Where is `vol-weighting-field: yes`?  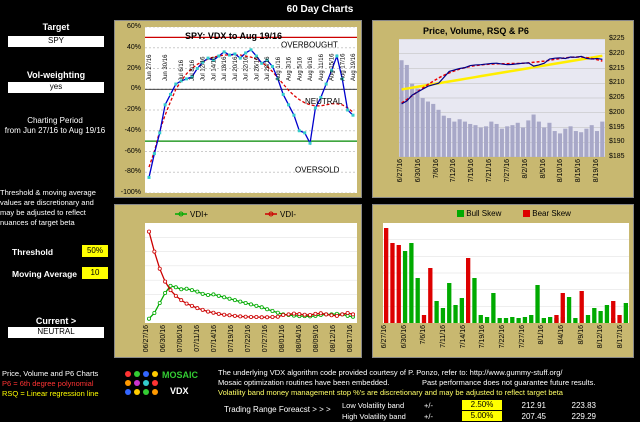
vol-weighting-field: yes is located at coordinates (56, 87).